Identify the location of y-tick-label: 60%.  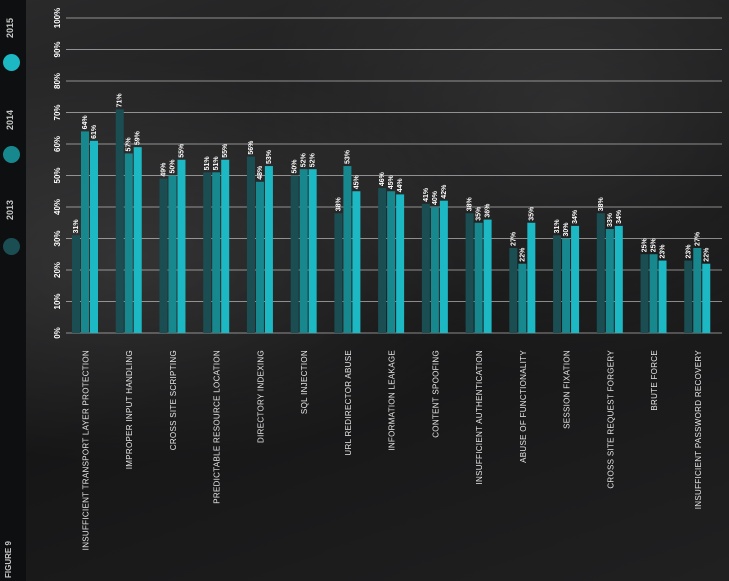
(57, 144).